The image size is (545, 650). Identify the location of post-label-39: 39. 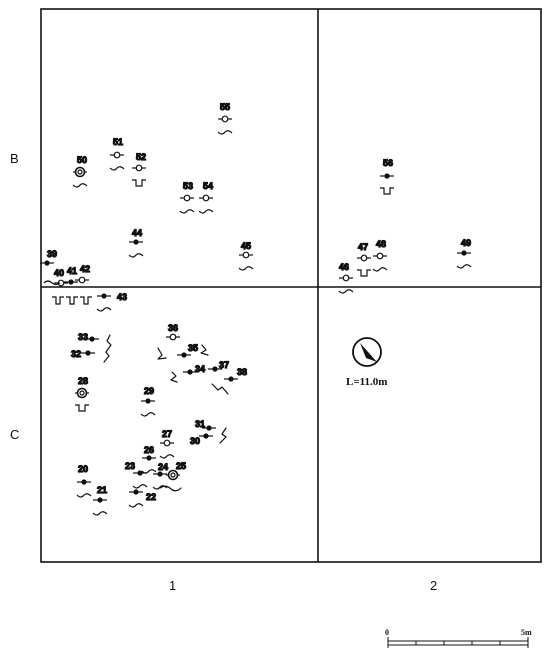
(52, 254).